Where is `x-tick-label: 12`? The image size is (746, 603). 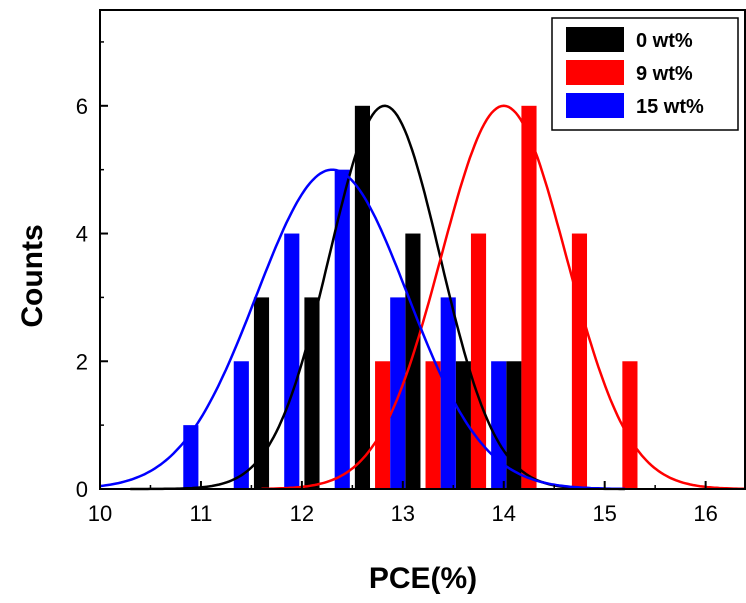
x-tick-label: 12 is located at coordinates (302, 513).